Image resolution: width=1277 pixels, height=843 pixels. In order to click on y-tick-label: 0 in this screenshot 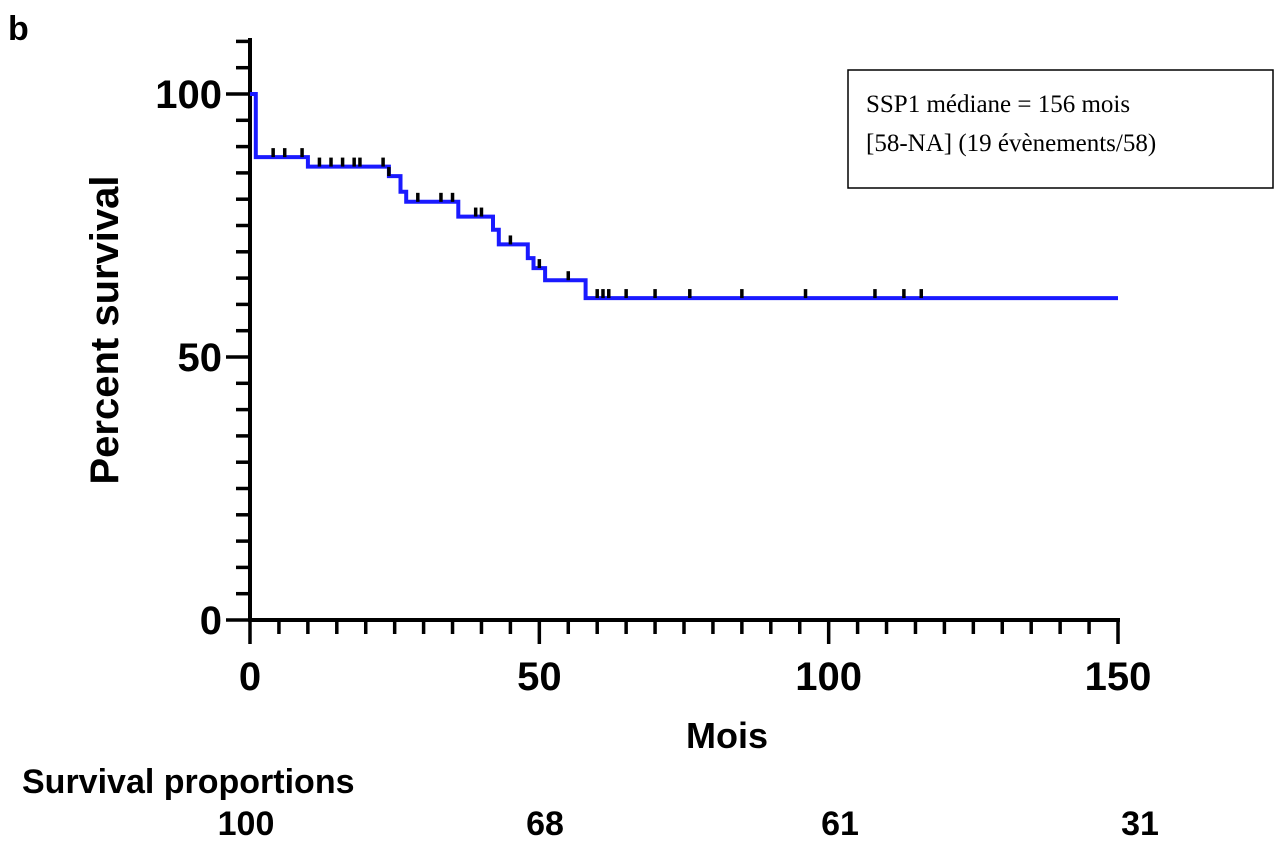, I will do `click(211, 621)`.